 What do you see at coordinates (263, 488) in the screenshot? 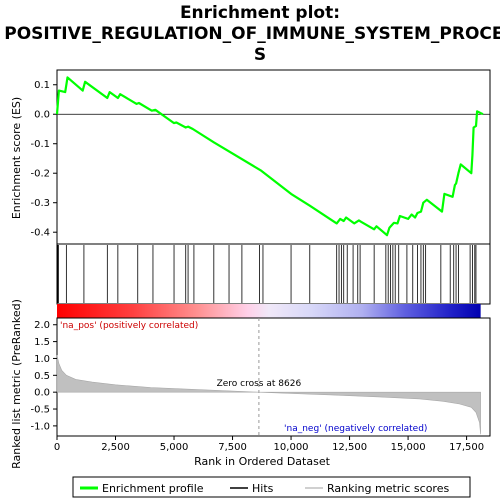
I see `legend-hits-label: Hits` at bounding box center [263, 488].